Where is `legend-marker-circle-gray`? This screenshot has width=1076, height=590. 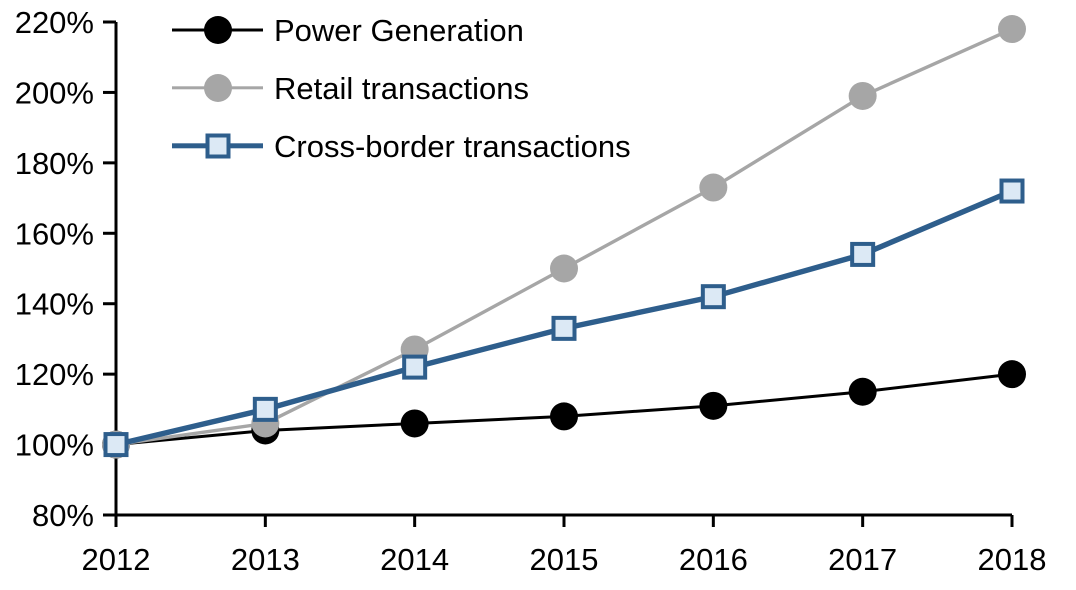 legend-marker-circle-gray is located at coordinates (217, 88).